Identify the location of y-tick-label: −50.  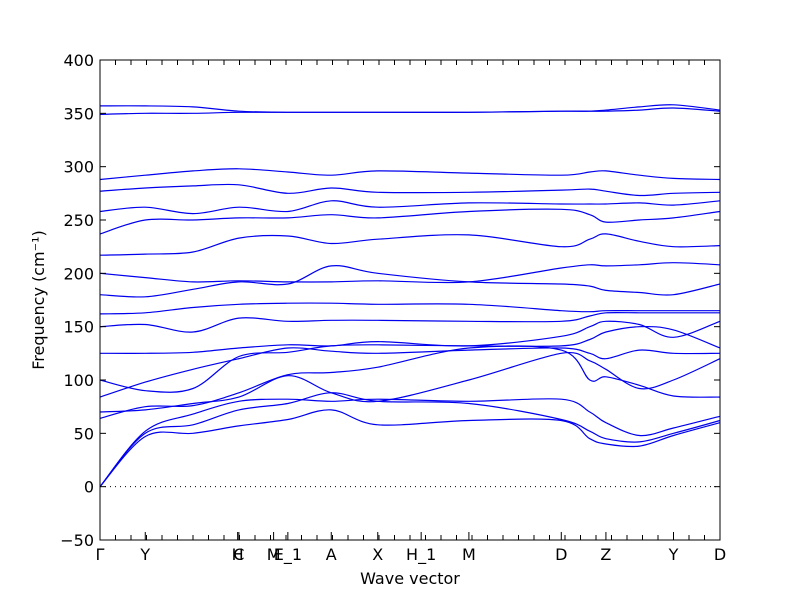
(77, 540).